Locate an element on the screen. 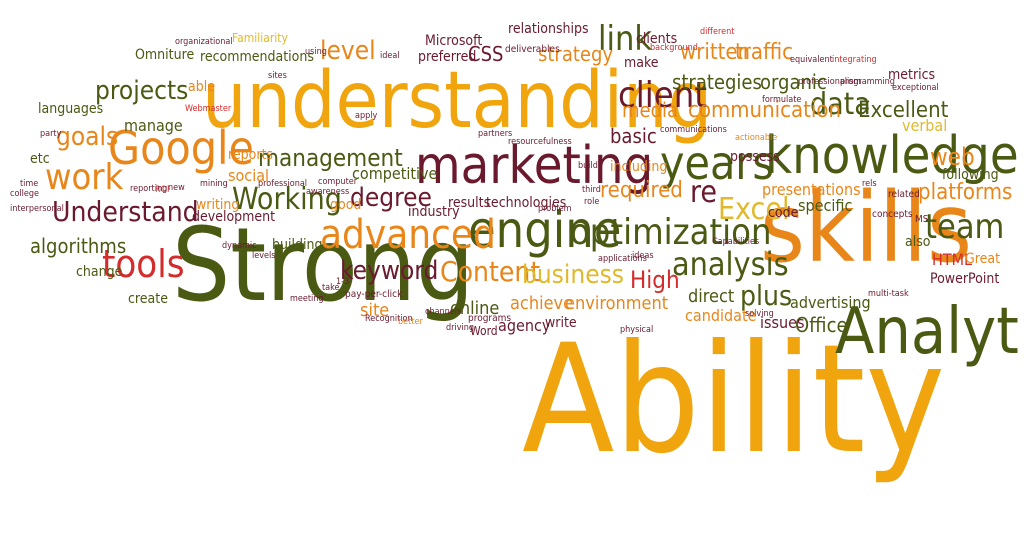  word-computer: computer is located at coordinates (338, 182).